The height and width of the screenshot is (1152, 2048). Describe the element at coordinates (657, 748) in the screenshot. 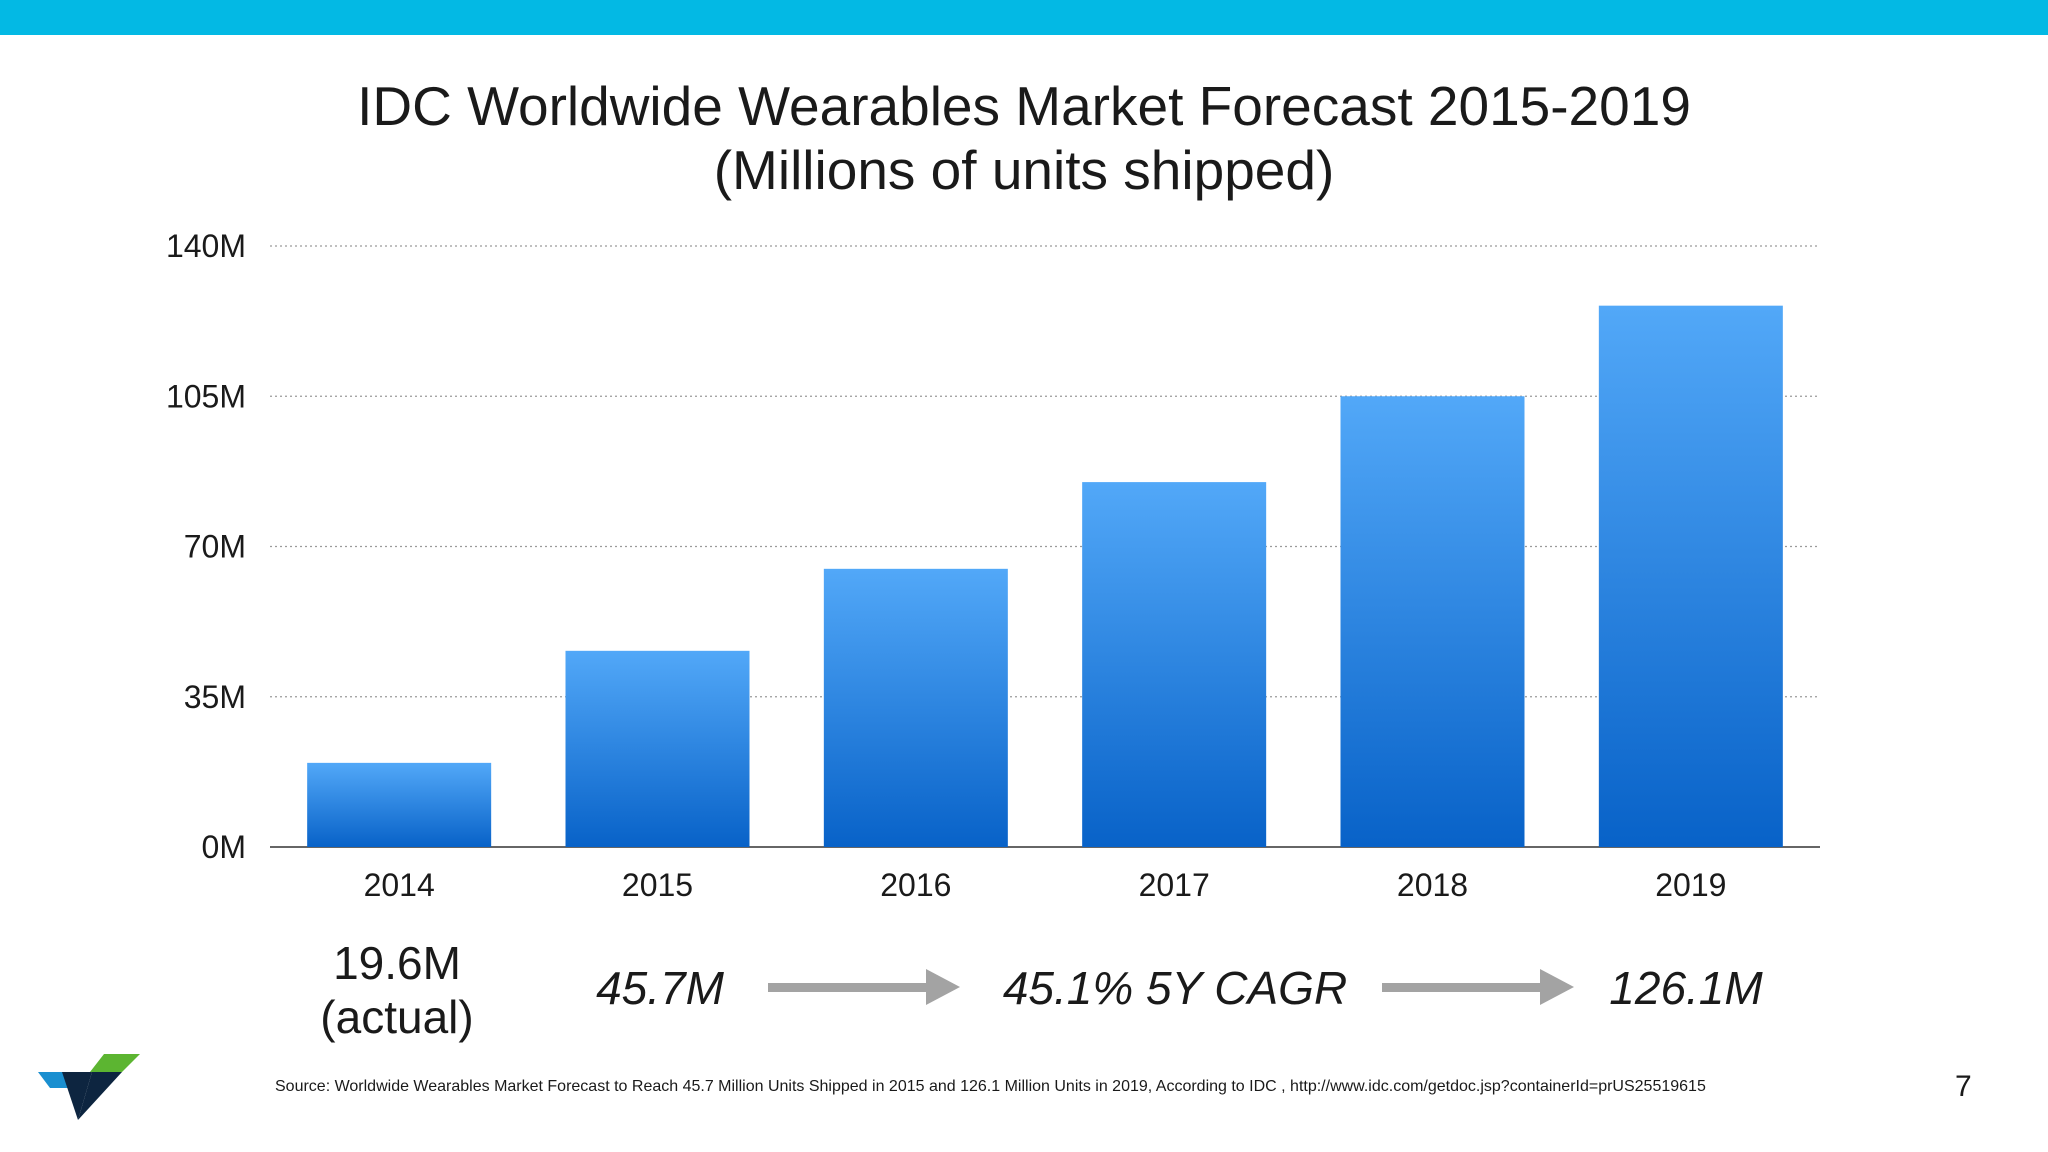

I see `bar-2015` at that location.